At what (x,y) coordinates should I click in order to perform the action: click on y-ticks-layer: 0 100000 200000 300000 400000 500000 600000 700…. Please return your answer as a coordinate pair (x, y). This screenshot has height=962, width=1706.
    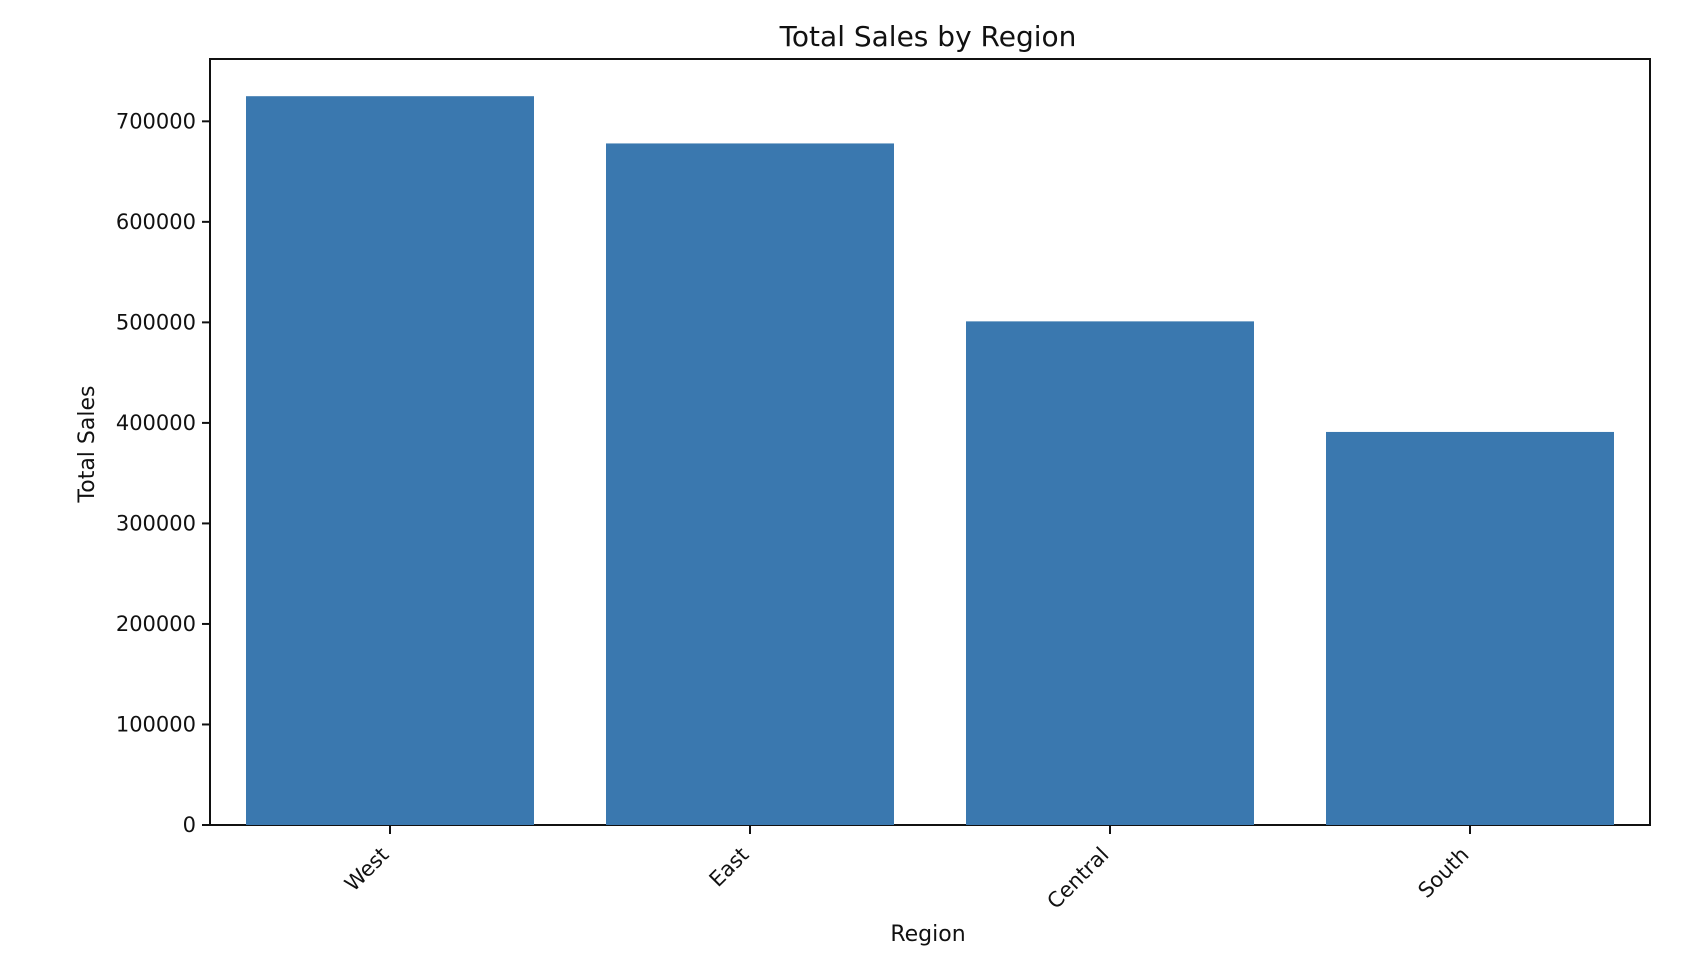
    Looking at the image, I should click on (163, 473).